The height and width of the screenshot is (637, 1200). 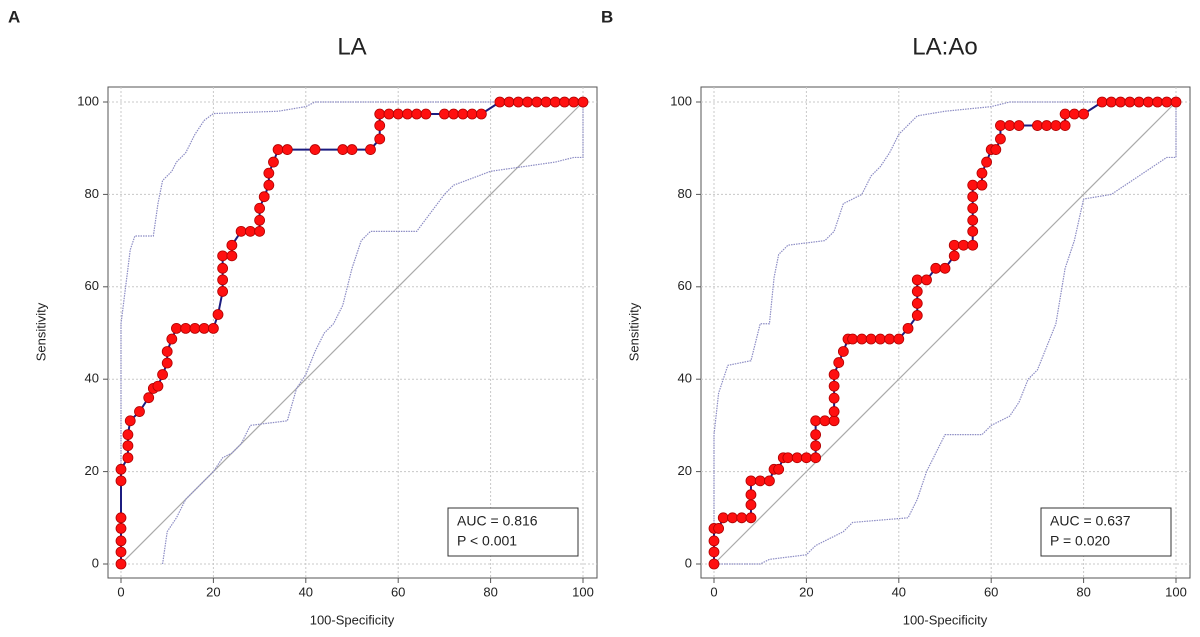 I want to click on chart-title: LA:Ao, so click(x=944, y=46).